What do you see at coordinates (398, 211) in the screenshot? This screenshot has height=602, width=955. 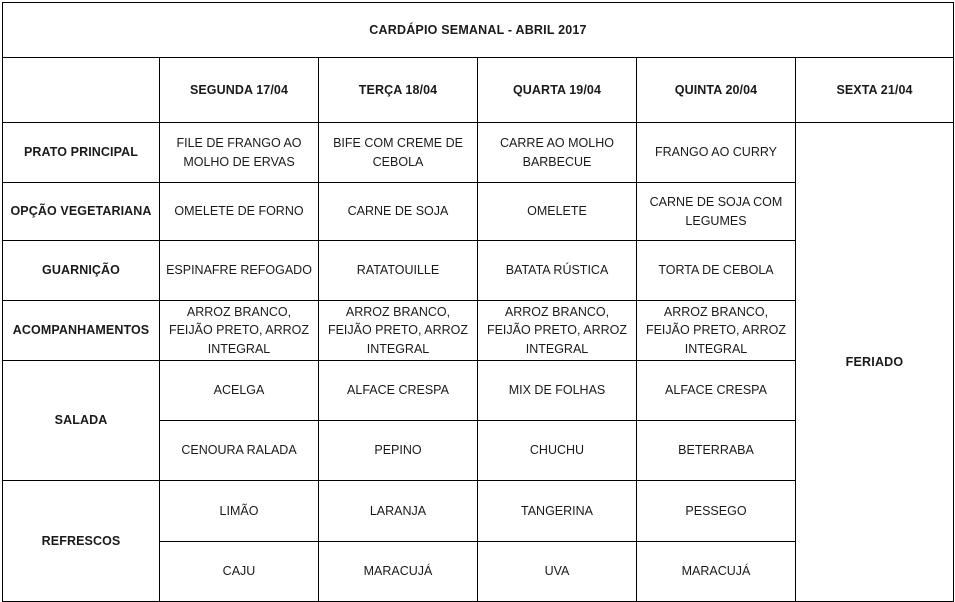 I see `cell-vegetarian-terca: CARNE DE SOJA` at bounding box center [398, 211].